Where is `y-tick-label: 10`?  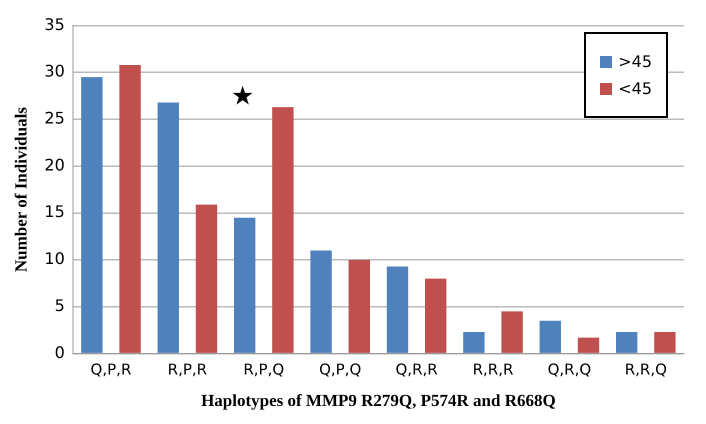 y-tick-label: 10 is located at coordinates (54, 258).